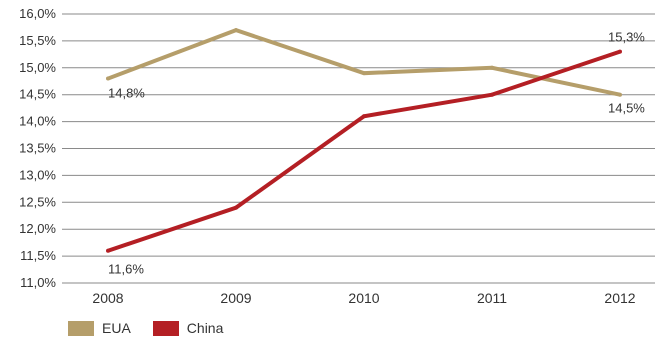 This screenshot has width=664, height=347. Describe the element at coordinates (145, 328) in the screenshot. I see `legend: EUA China` at that location.